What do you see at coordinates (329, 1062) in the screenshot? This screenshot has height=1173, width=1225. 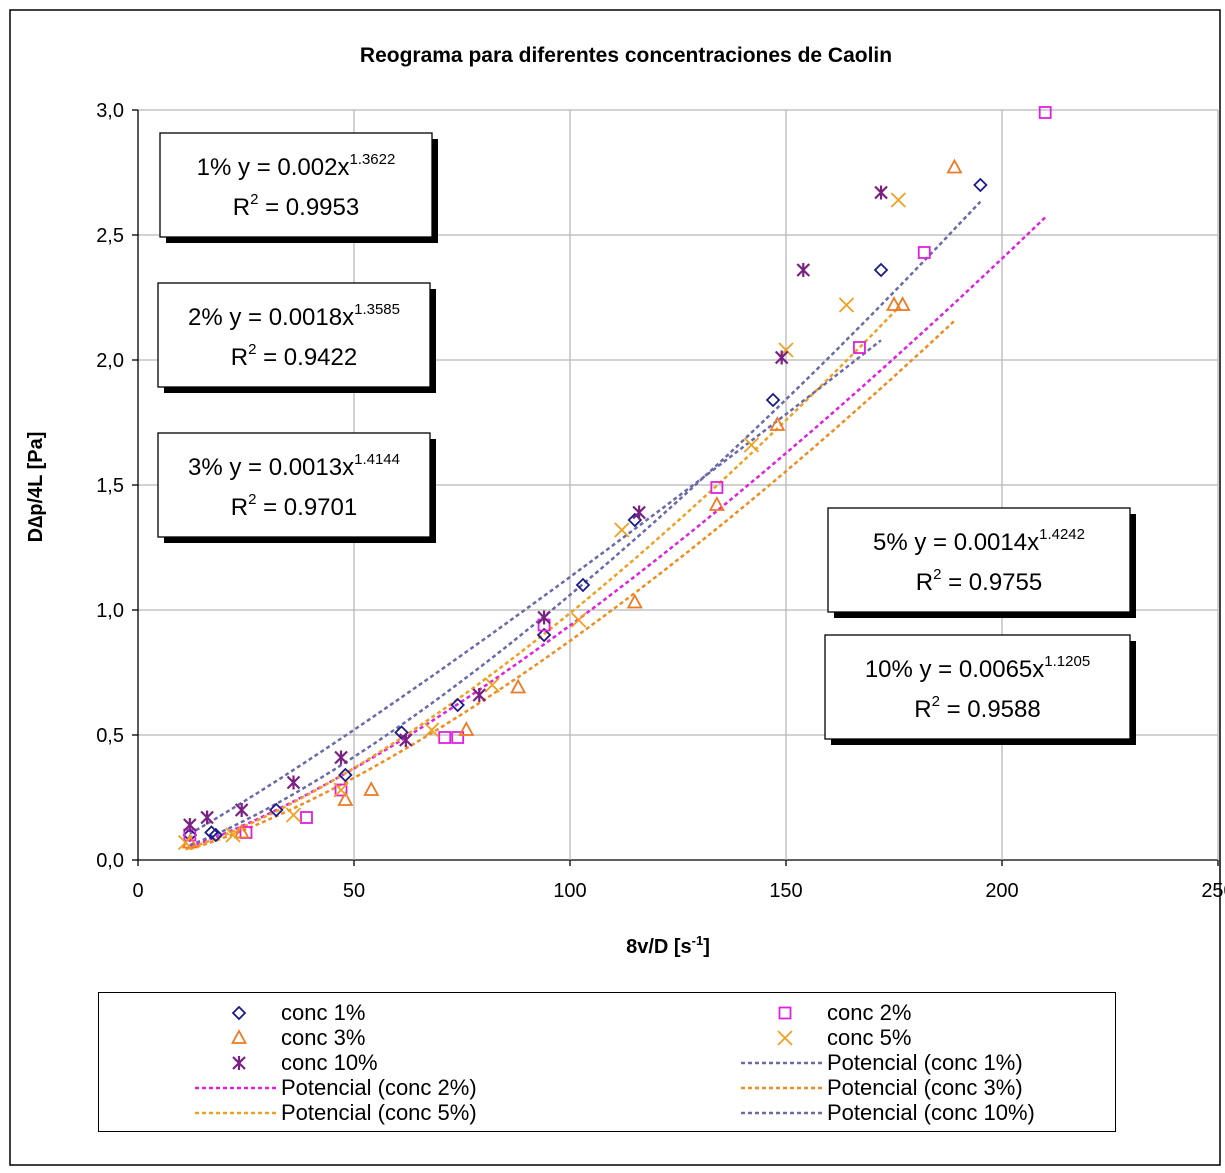 I see `legend-label: conc 10%` at bounding box center [329, 1062].